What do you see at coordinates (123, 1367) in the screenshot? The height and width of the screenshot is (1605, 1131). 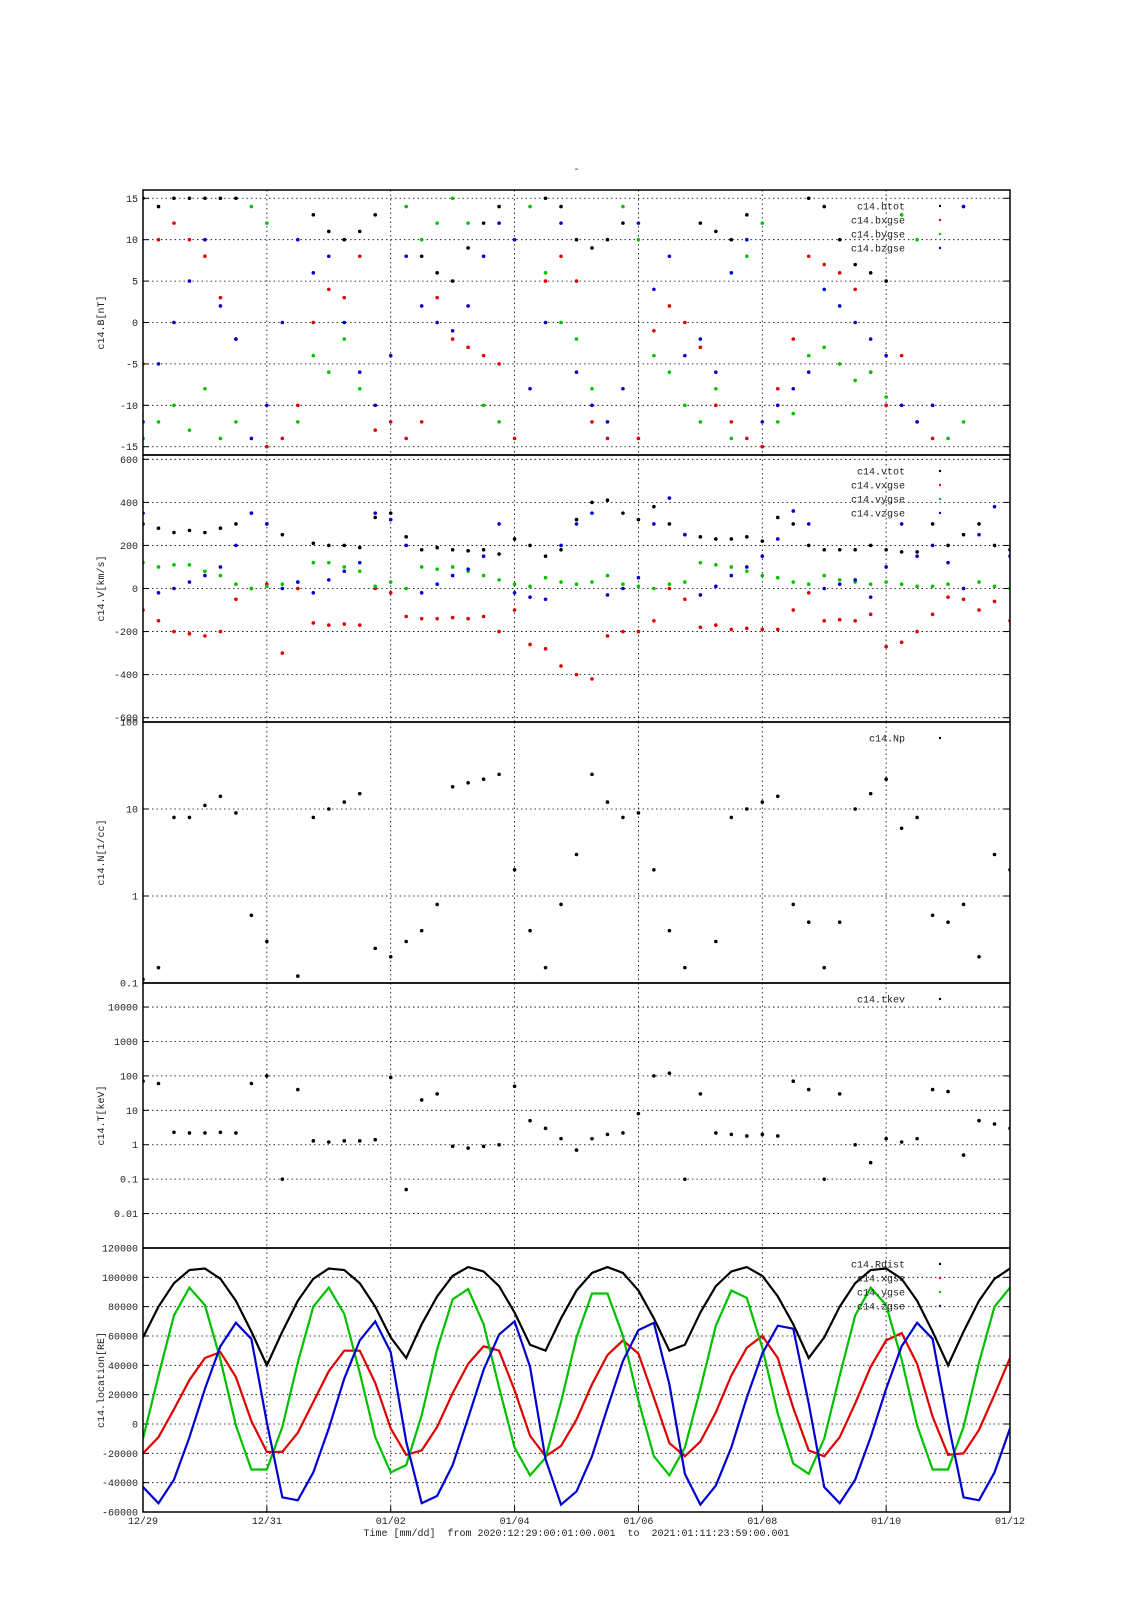 I see `y-tick-label: 40000` at bounding box center [123, 1367].